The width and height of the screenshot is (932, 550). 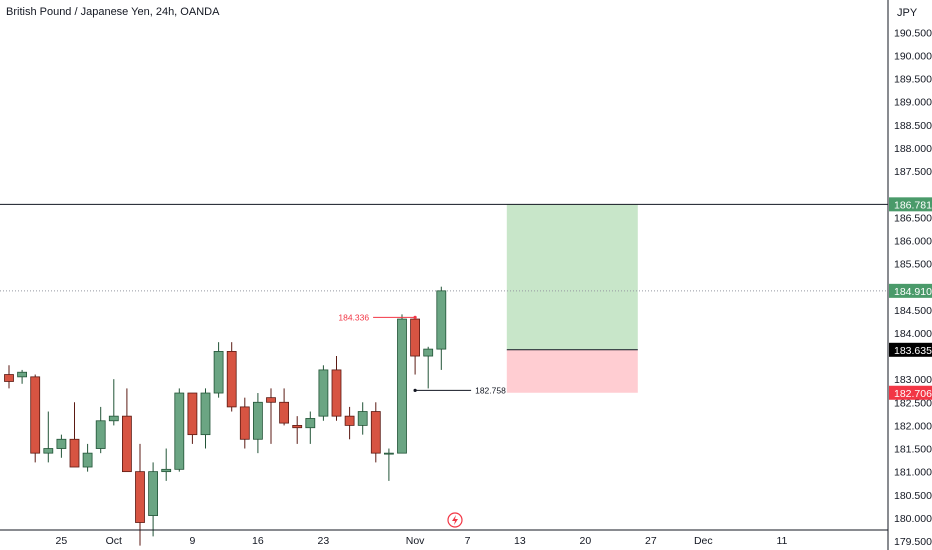 What do you see at coordinates (586, 541) in the screenshot?
I see `time-tick-8: 20` at bounding box center [586, 541].